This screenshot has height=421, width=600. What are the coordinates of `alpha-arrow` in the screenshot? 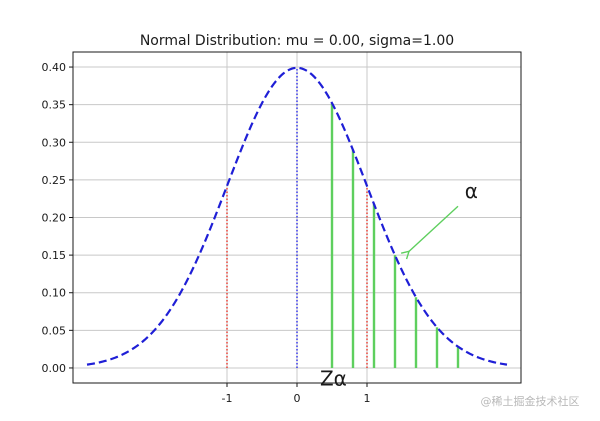 It's located at (429, 232).